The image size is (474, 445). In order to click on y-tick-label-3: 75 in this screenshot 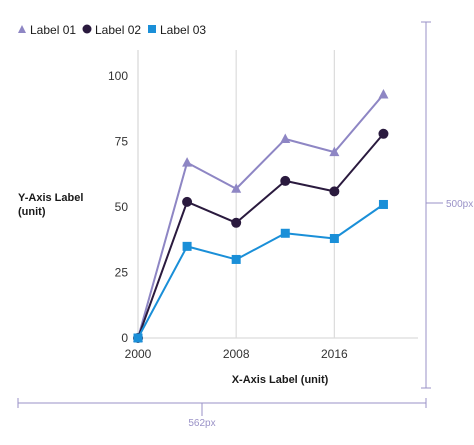, I will do `click(122, 142)`.